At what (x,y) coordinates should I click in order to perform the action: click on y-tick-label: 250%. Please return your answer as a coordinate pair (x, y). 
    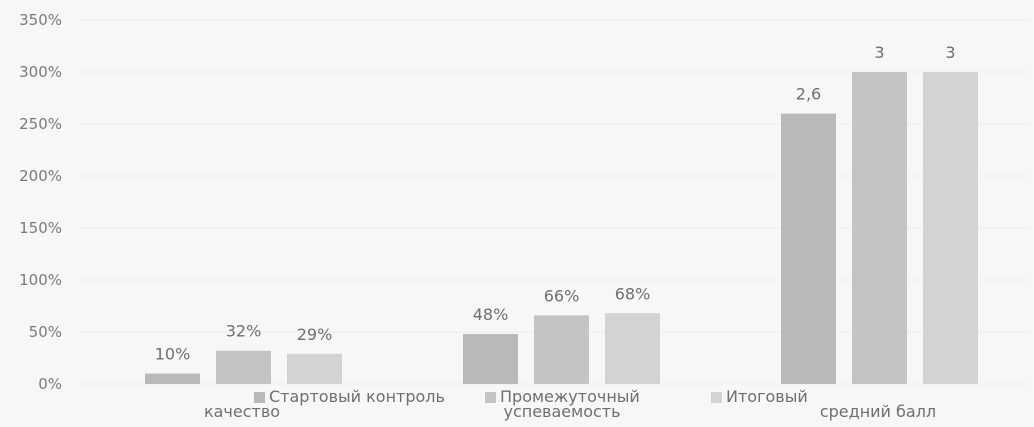
    Looking at the image, I should click on (40, 124).